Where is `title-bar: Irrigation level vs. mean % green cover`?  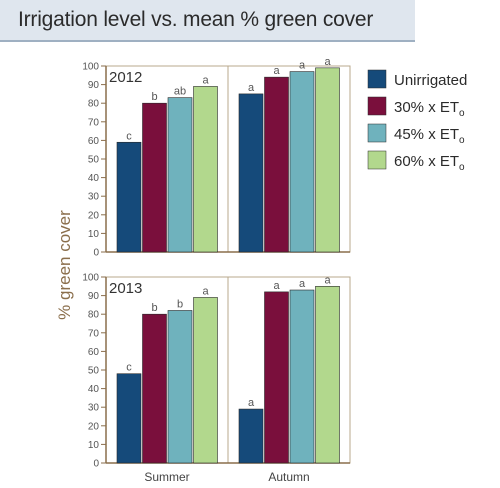
title-bar: Irrigation level vs. mean % green cover is located at coordinates (207, 21).